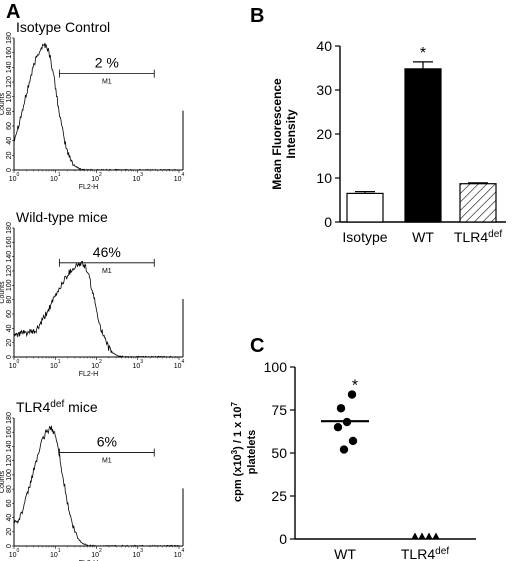 This screenshot has width=520, height=561. Describe the element at coordinates (57, 407) in the screenshot. I see `histogram-title: TLR4def mice` at that location.